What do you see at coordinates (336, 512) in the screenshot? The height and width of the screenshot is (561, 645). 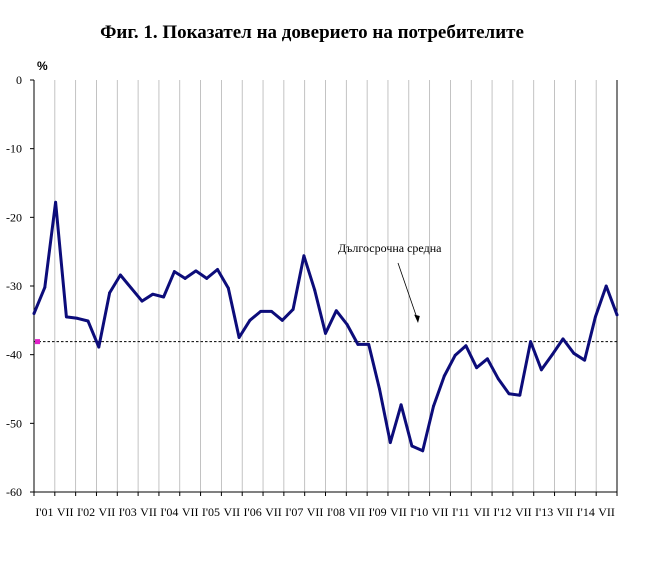 I see `x-tick-label: I'08` at bounding box center [336, 512].